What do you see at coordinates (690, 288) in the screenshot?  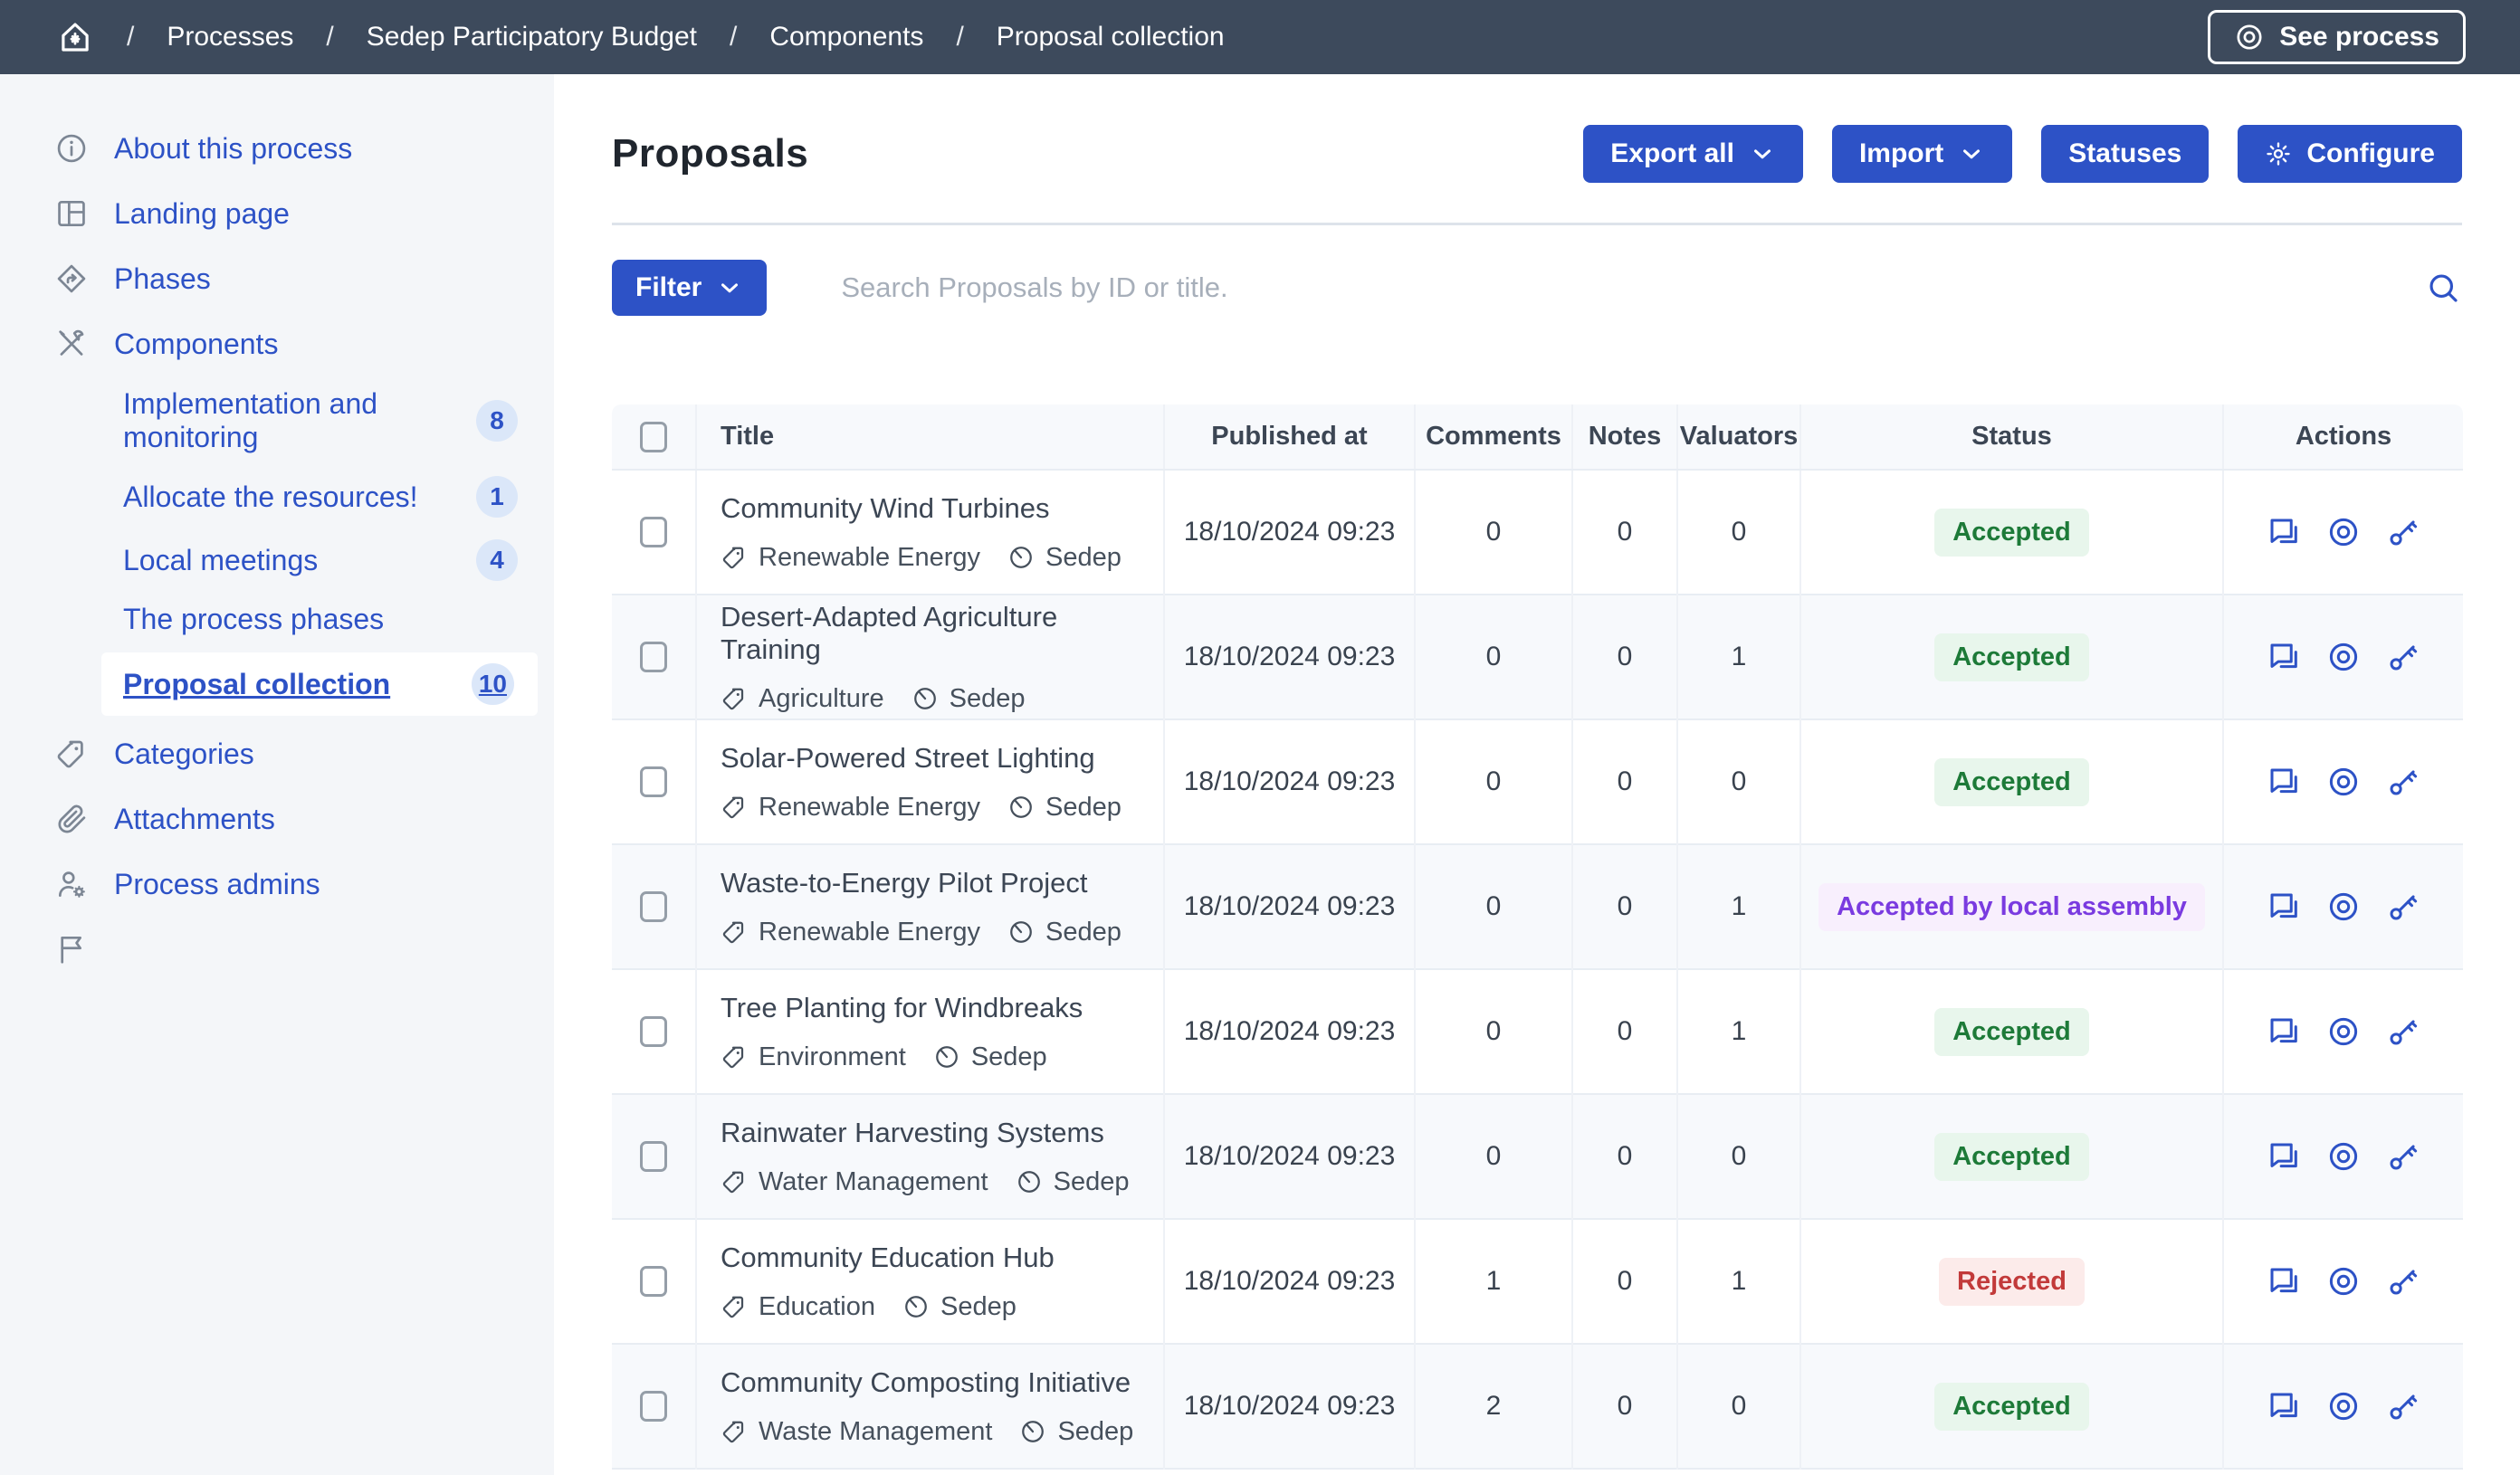 I see `filter-button: Filter` at bounding box center [690, 288].